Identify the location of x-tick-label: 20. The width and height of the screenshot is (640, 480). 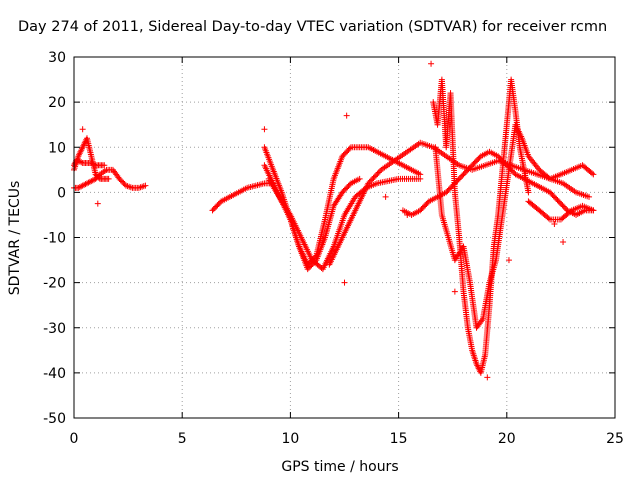
(507, 439).